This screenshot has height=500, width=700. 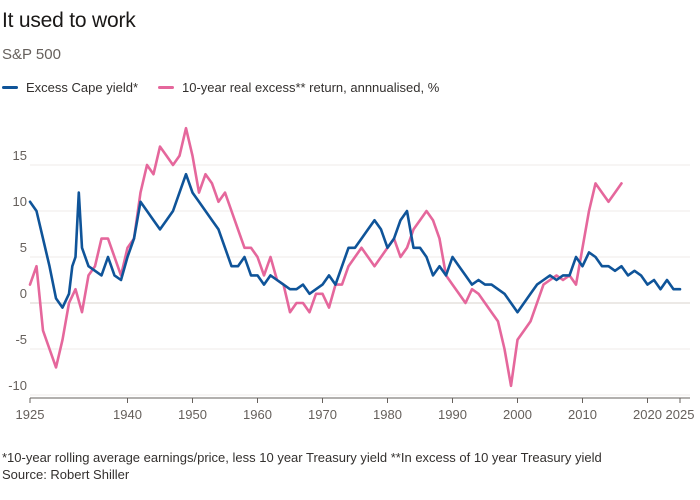 I want to click on x-tick-label: 1980, so click(x=387, y=414).